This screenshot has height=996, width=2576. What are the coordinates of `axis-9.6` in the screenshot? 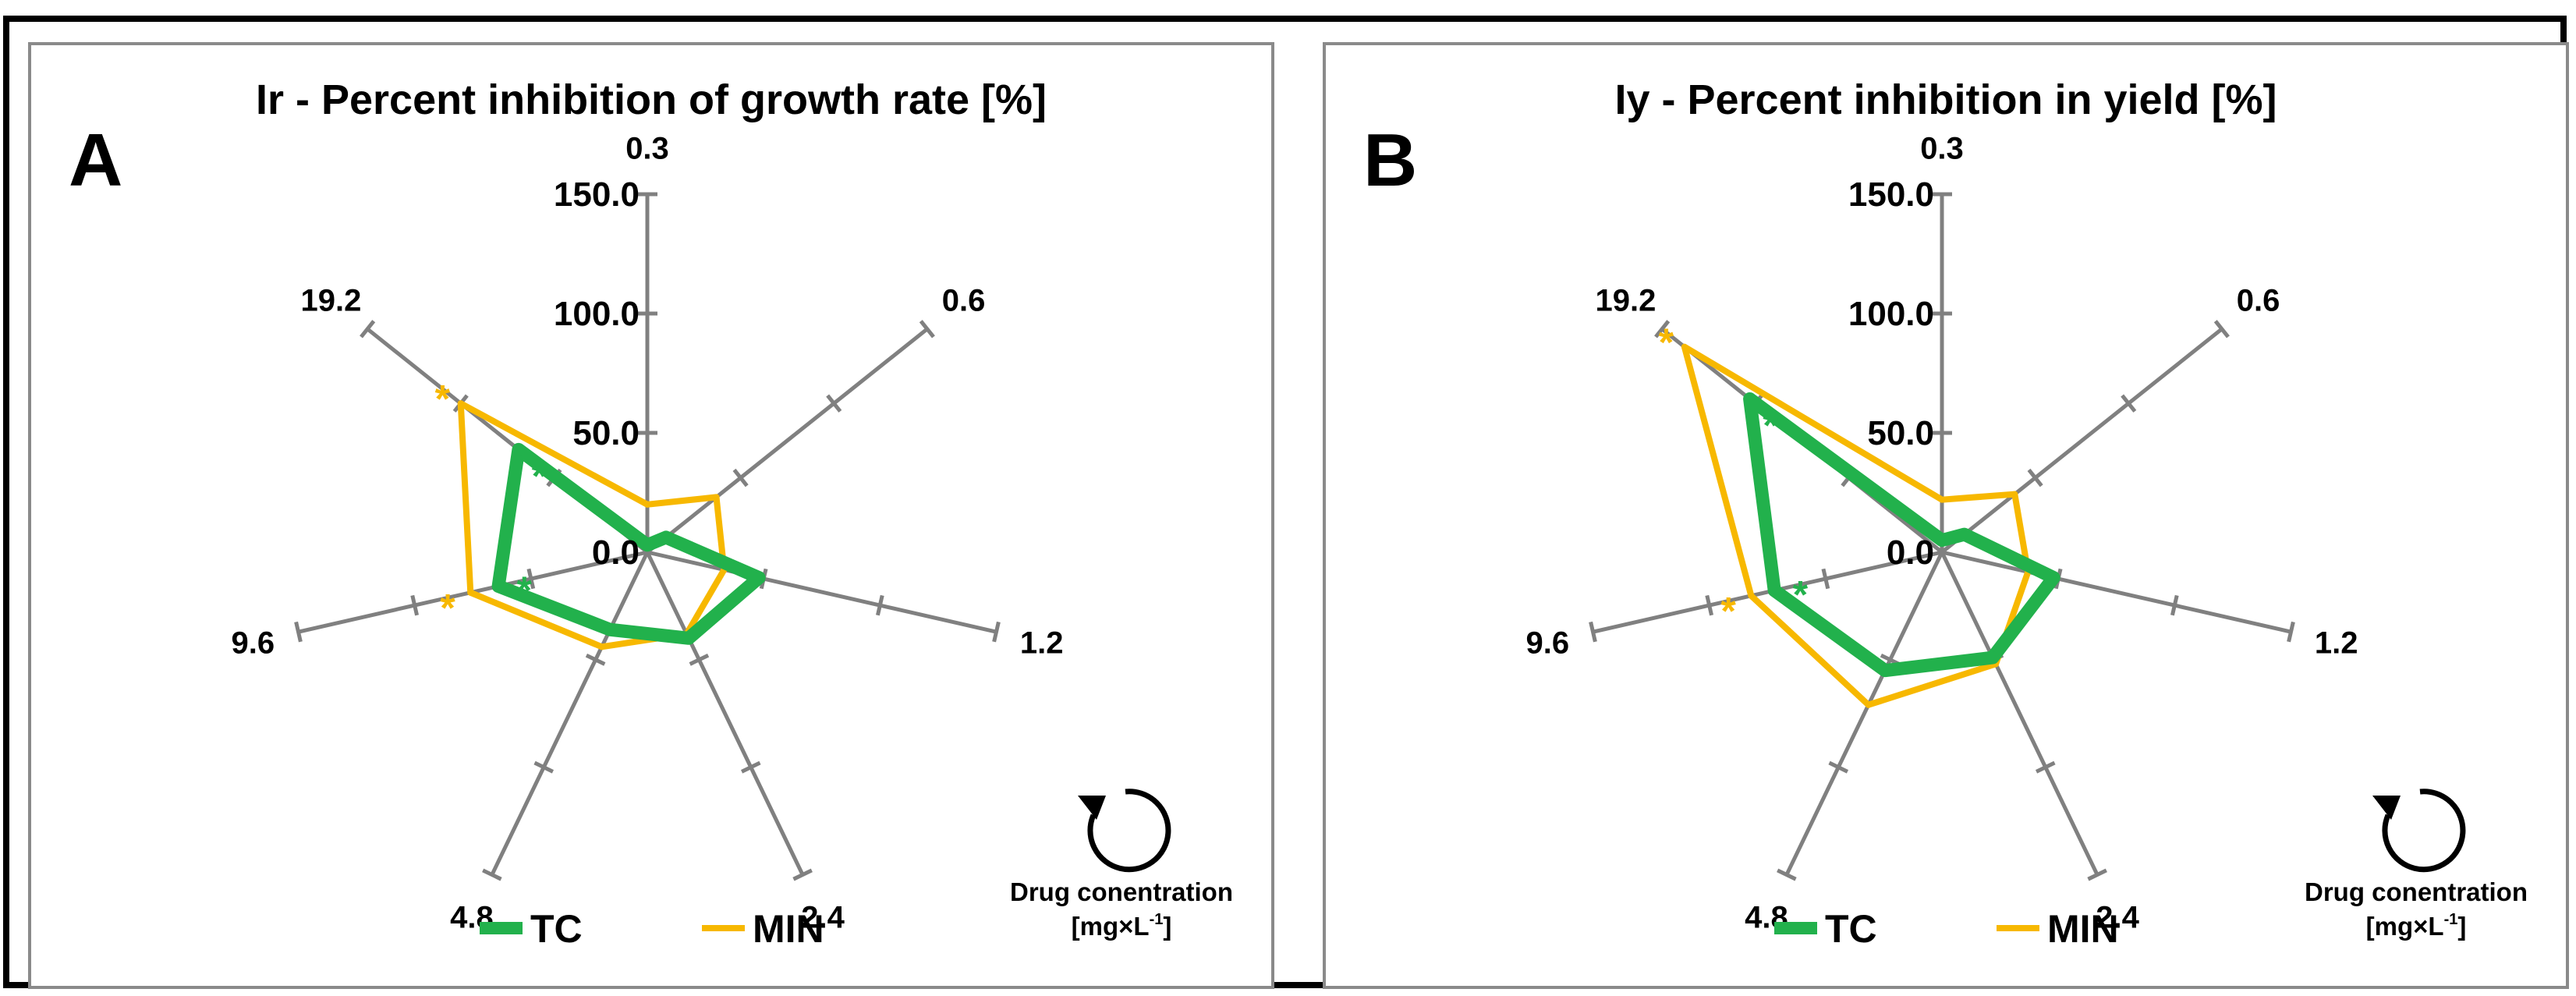 It's located at (1767, 592).